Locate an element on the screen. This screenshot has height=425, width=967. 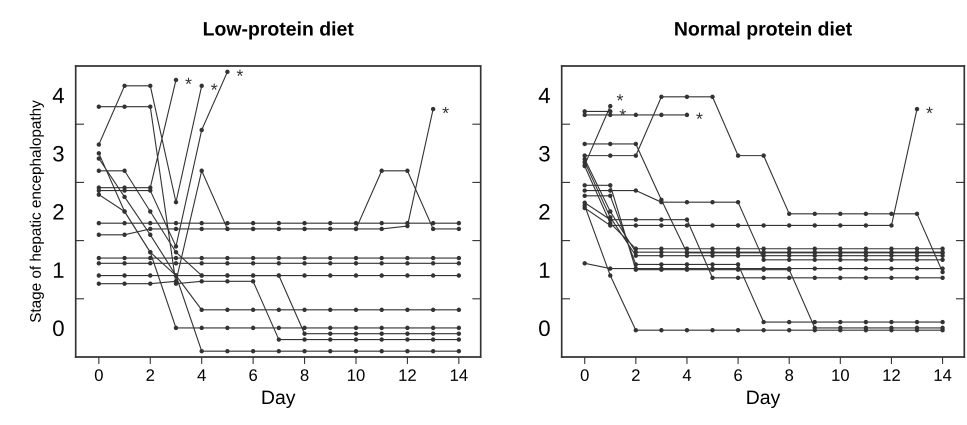
chart-title: Low-protein diet is located at coordinates (279, 30).